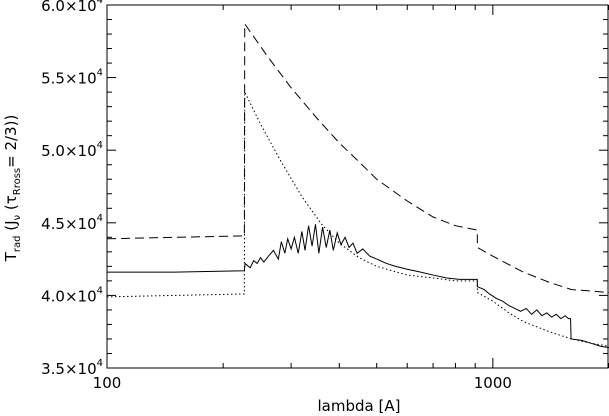  I want to click on y-tick-label: 5.5×104, so click(72, 78).